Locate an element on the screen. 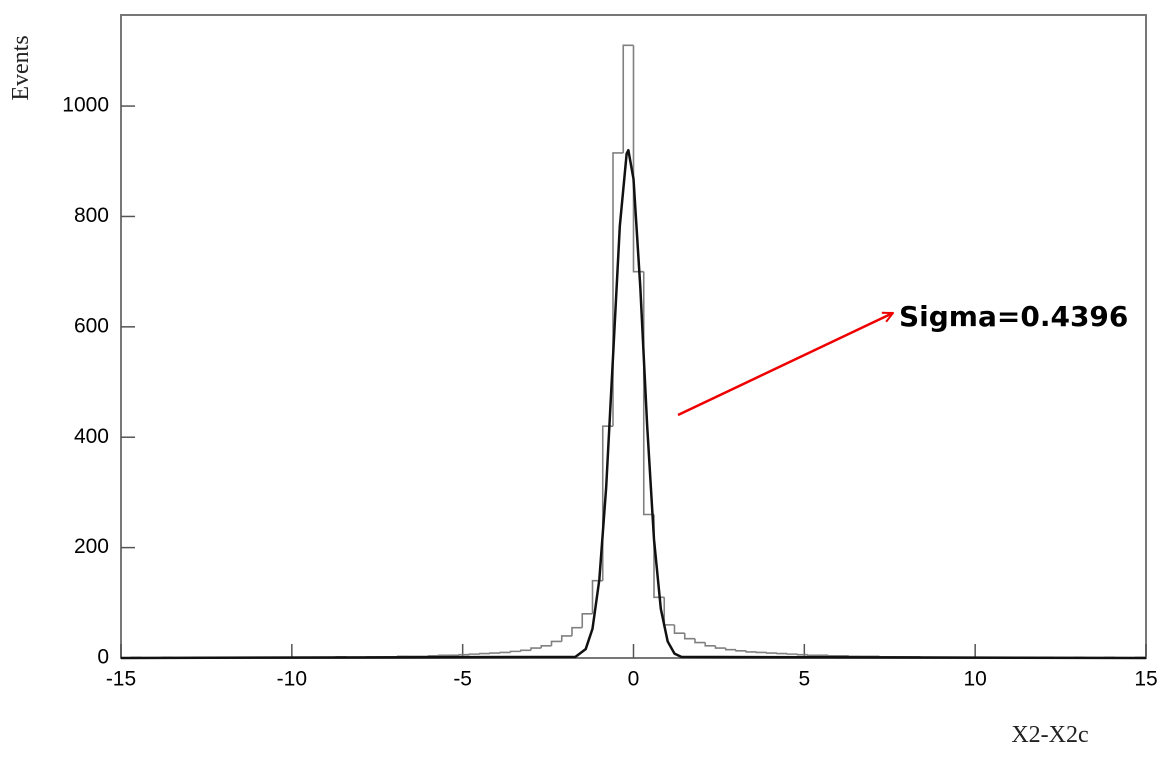 The width and height of the screenshot is (1170, 758). x-tick-label: 5 is located at coordinates (804, 679).